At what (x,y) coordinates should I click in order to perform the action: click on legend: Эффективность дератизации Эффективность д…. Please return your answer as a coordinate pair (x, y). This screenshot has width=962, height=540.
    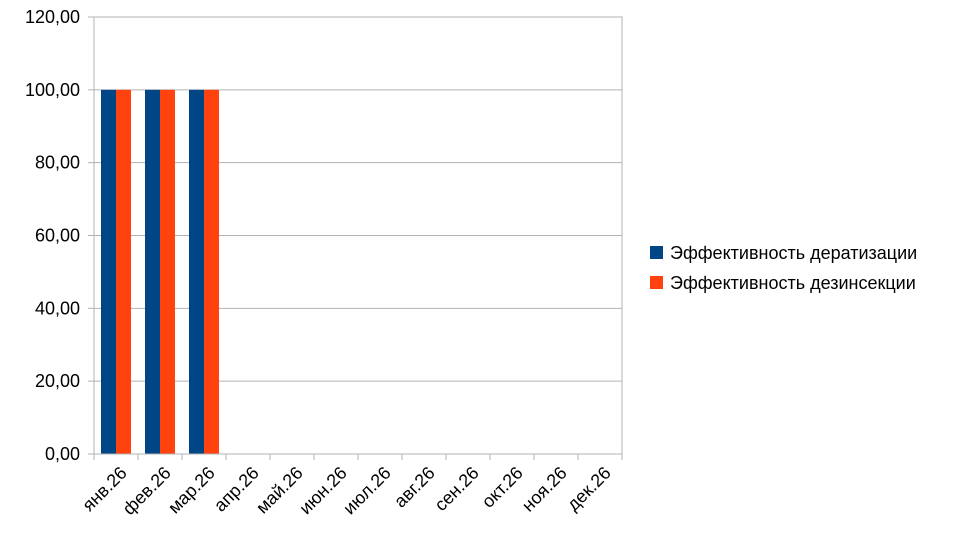
    Looking at the image, I should click on (783, 268).